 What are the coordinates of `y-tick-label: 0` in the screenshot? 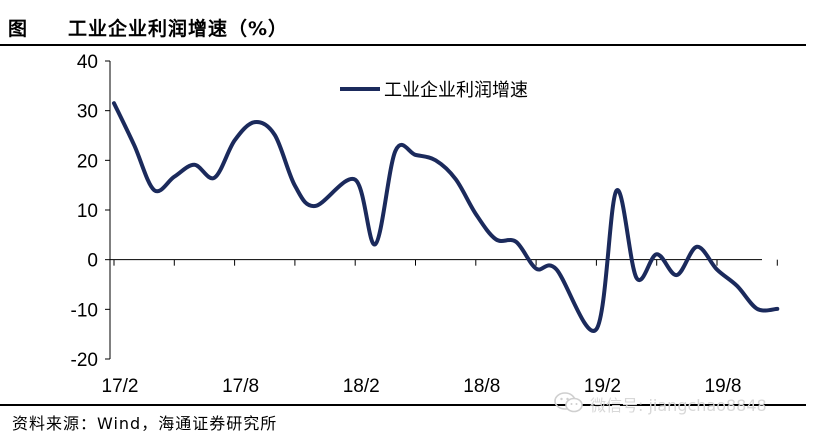 It's located at (92, 261).